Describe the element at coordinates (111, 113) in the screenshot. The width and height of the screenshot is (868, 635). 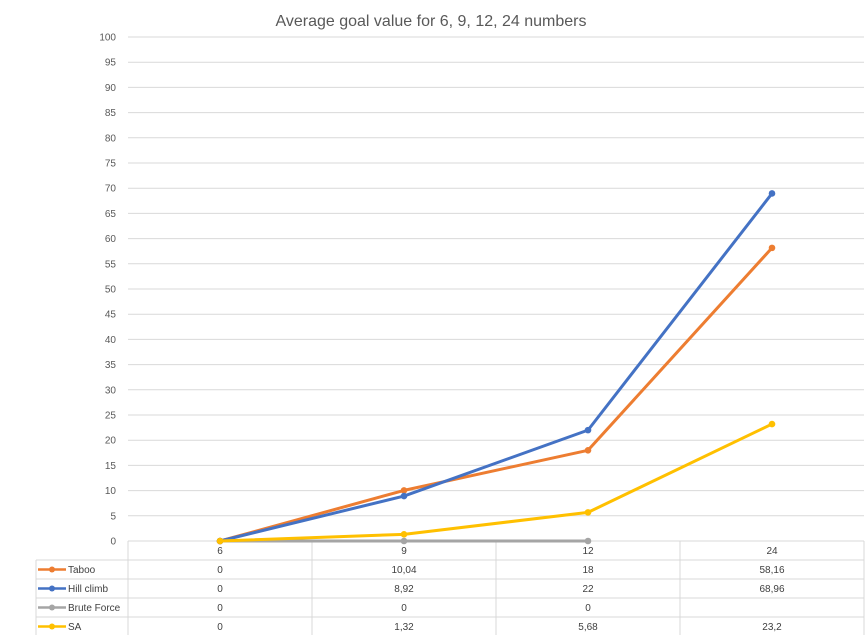
I see `y-tick-label: 85` at that location.